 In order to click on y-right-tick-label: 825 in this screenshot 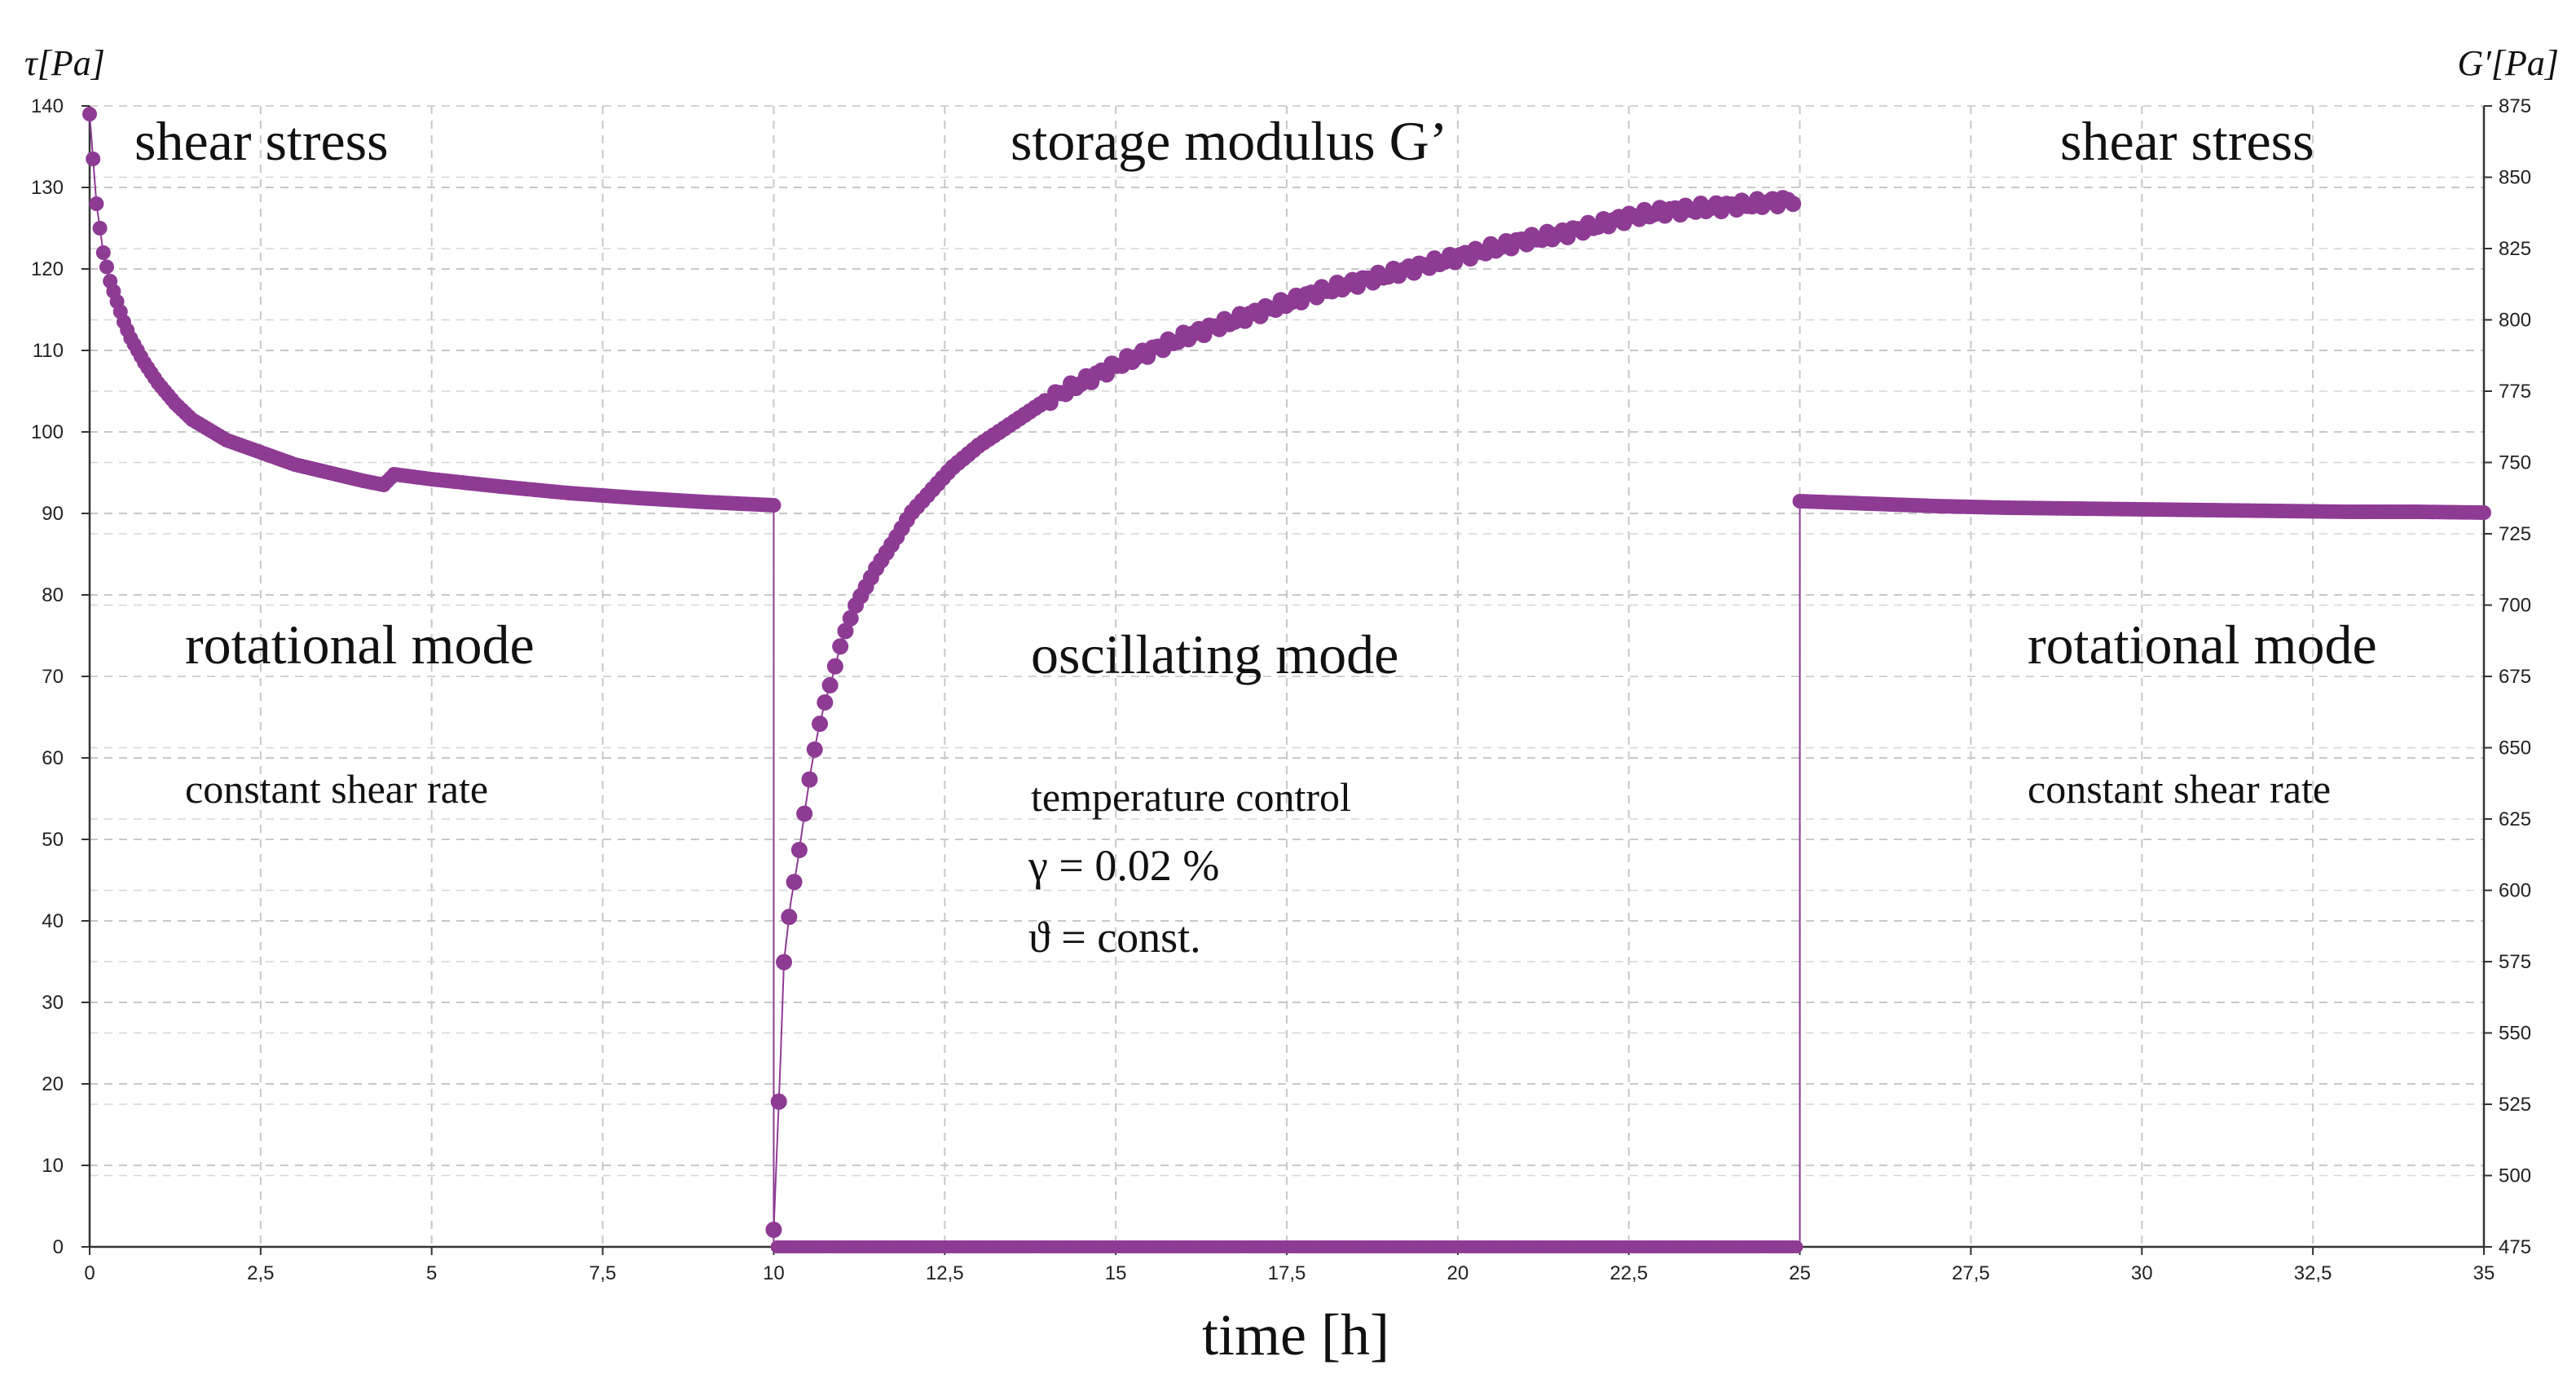, I will do `click(2515, 249)`.